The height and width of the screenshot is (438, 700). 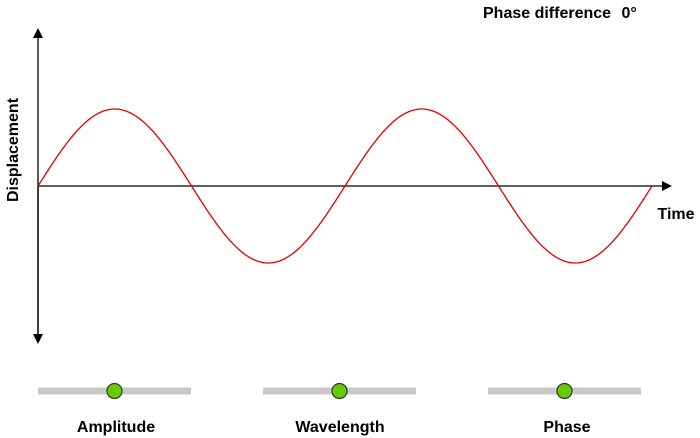 I want to click on x-axis-label: Time, so click(x=675, y=214).